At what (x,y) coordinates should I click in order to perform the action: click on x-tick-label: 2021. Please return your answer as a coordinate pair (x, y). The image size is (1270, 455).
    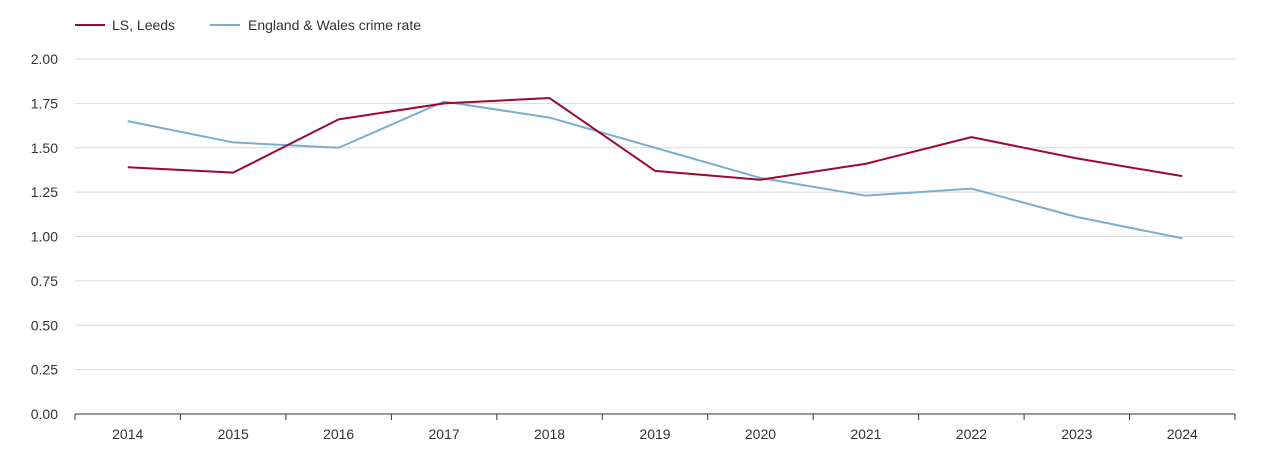
    Looking at the image, I should click on (865, 434).